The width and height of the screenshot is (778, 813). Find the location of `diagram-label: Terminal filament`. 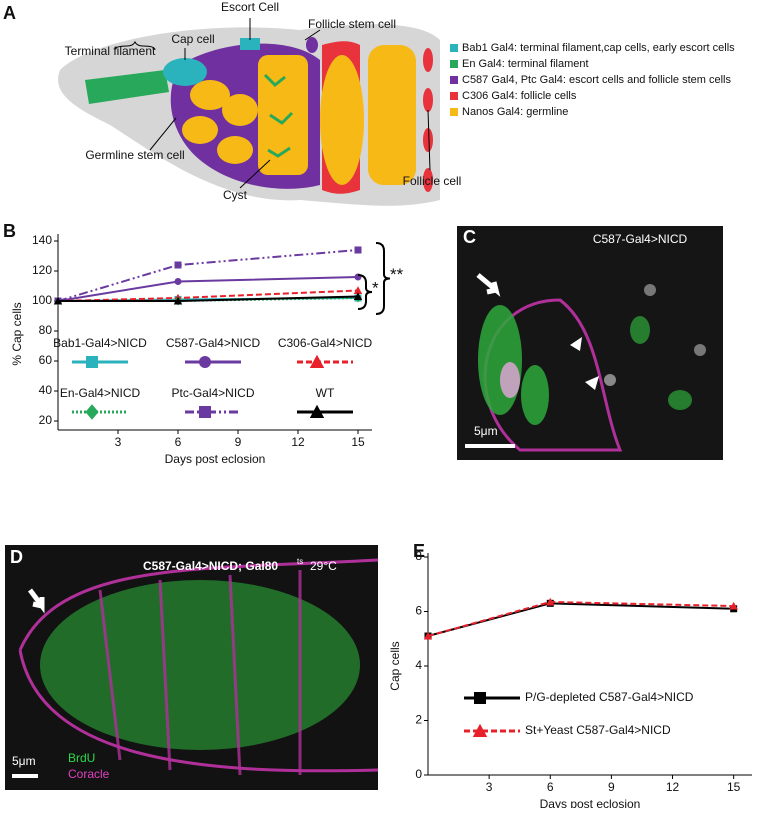

diagram-label: Terminal filament is located at coordinates (110, 51).